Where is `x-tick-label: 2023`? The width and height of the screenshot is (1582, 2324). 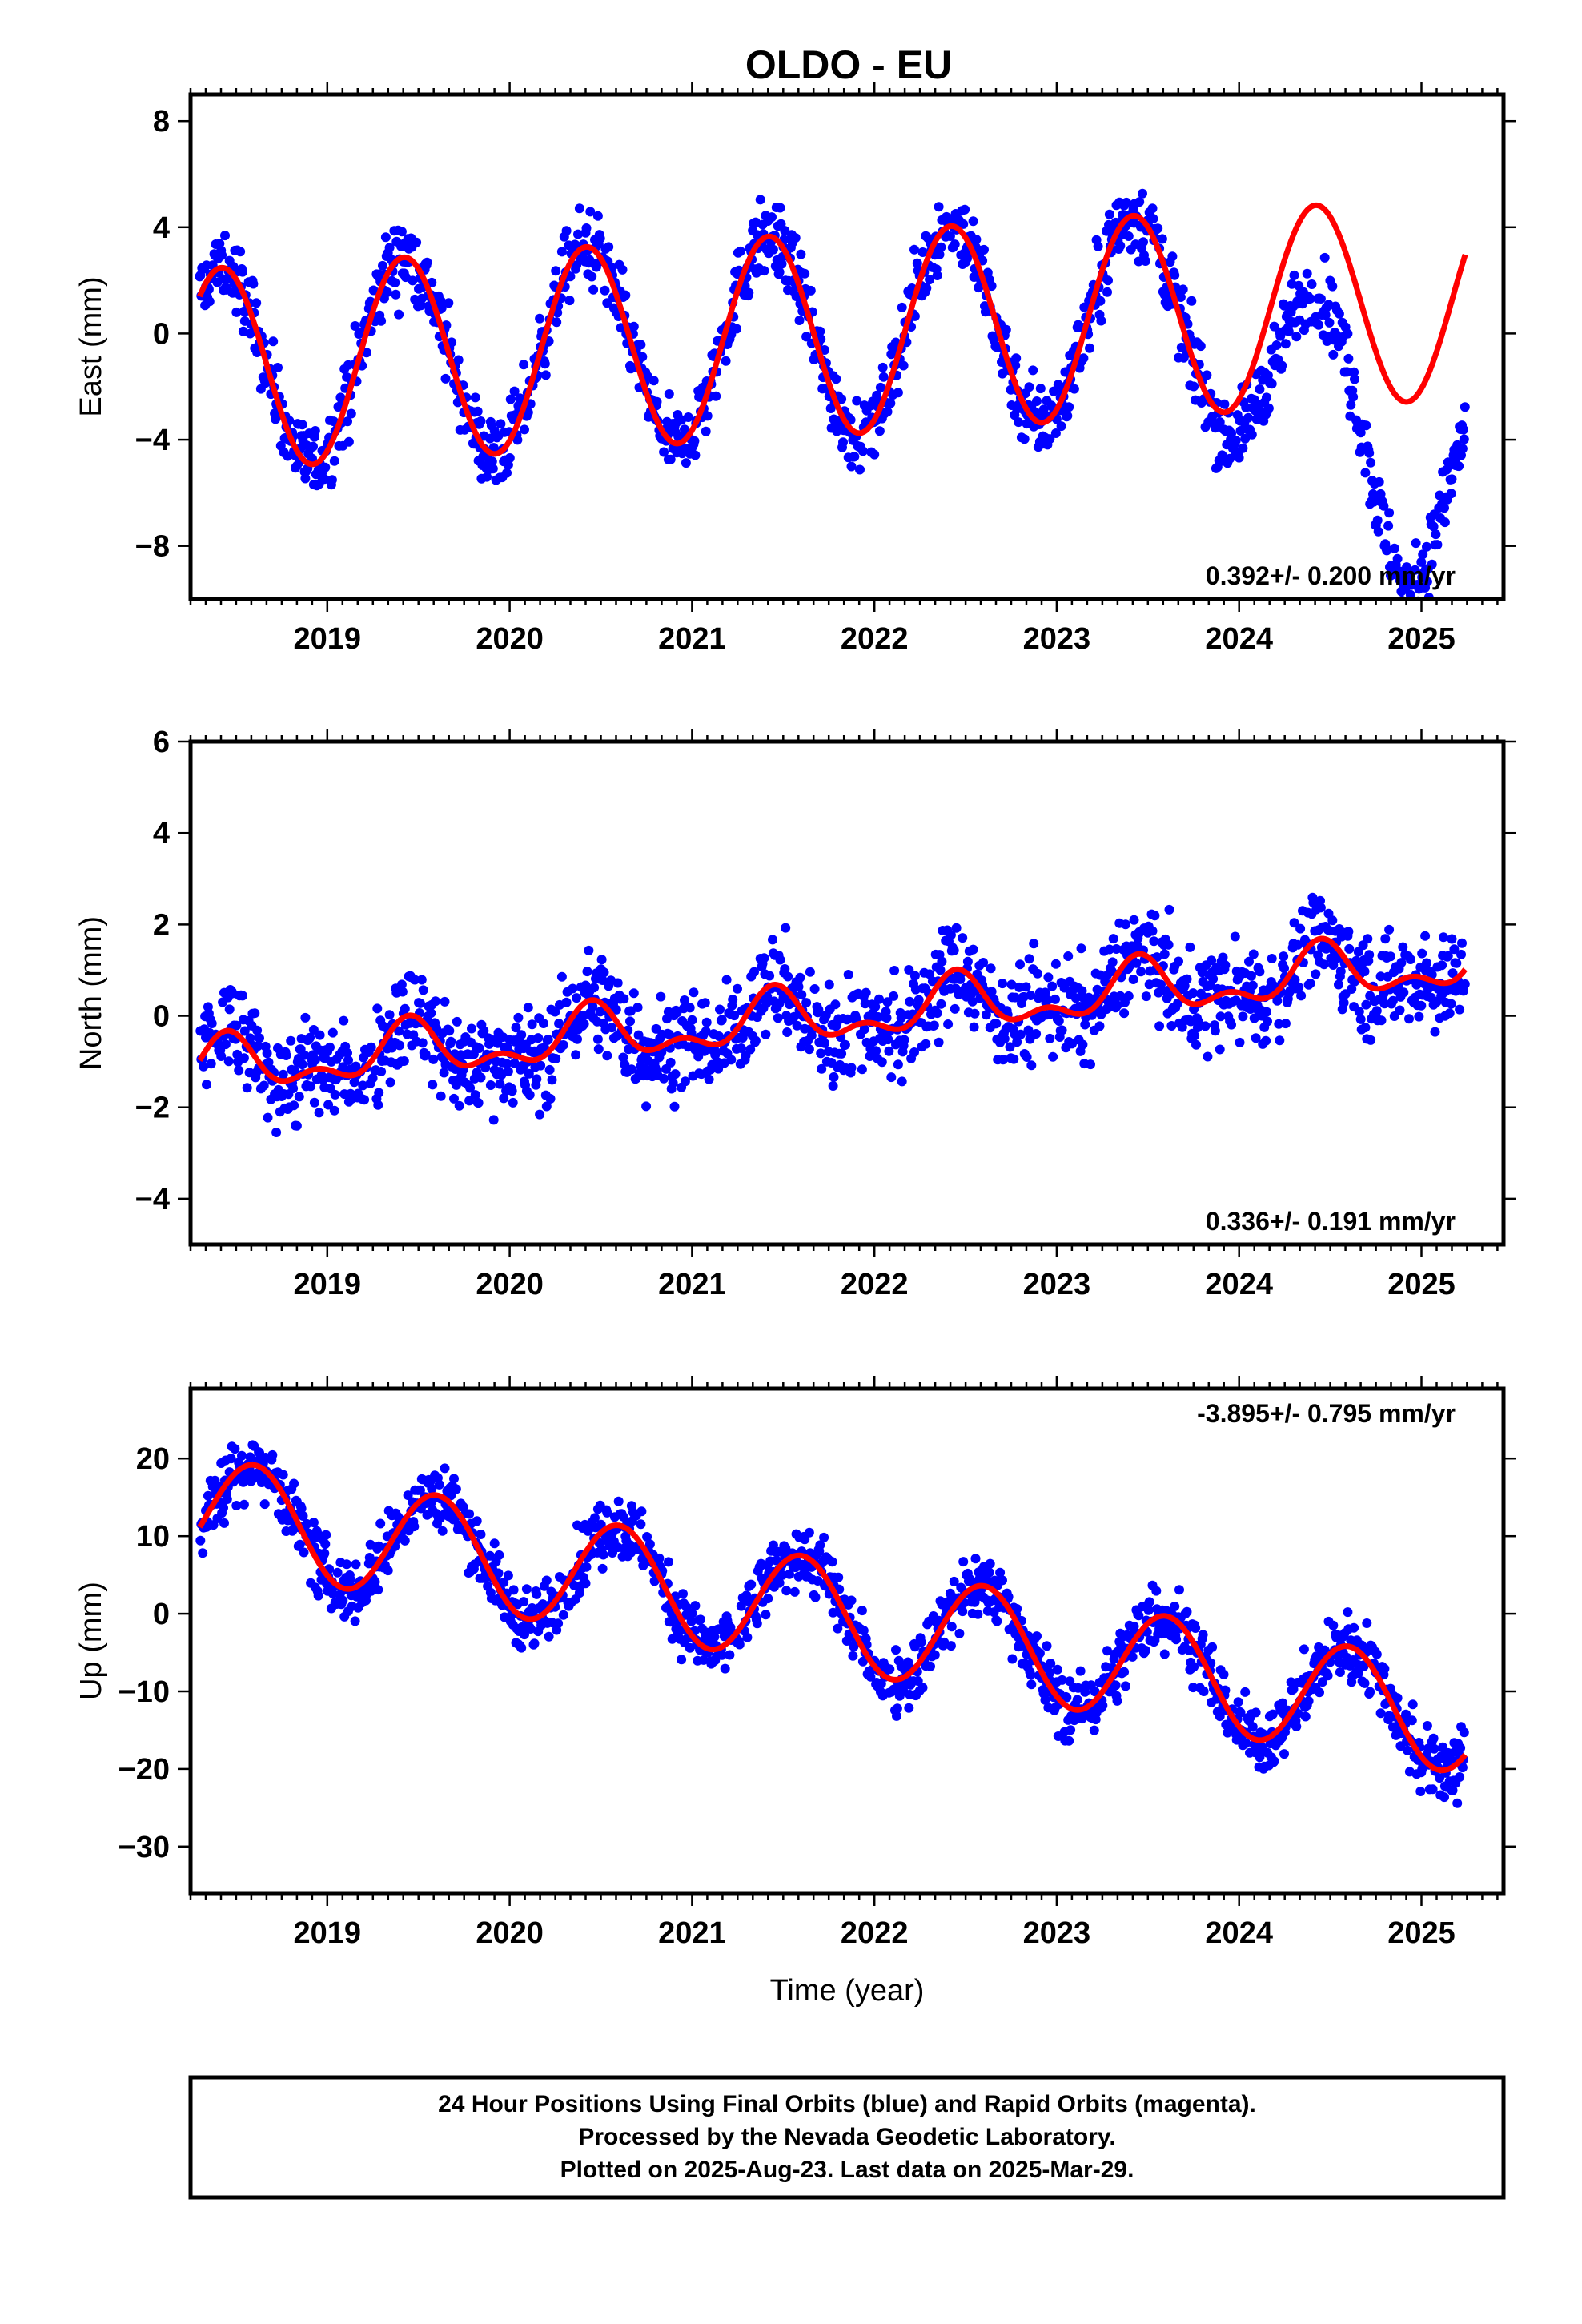 x-tick-label: 2023 is located at coordinates (1057, 1933).